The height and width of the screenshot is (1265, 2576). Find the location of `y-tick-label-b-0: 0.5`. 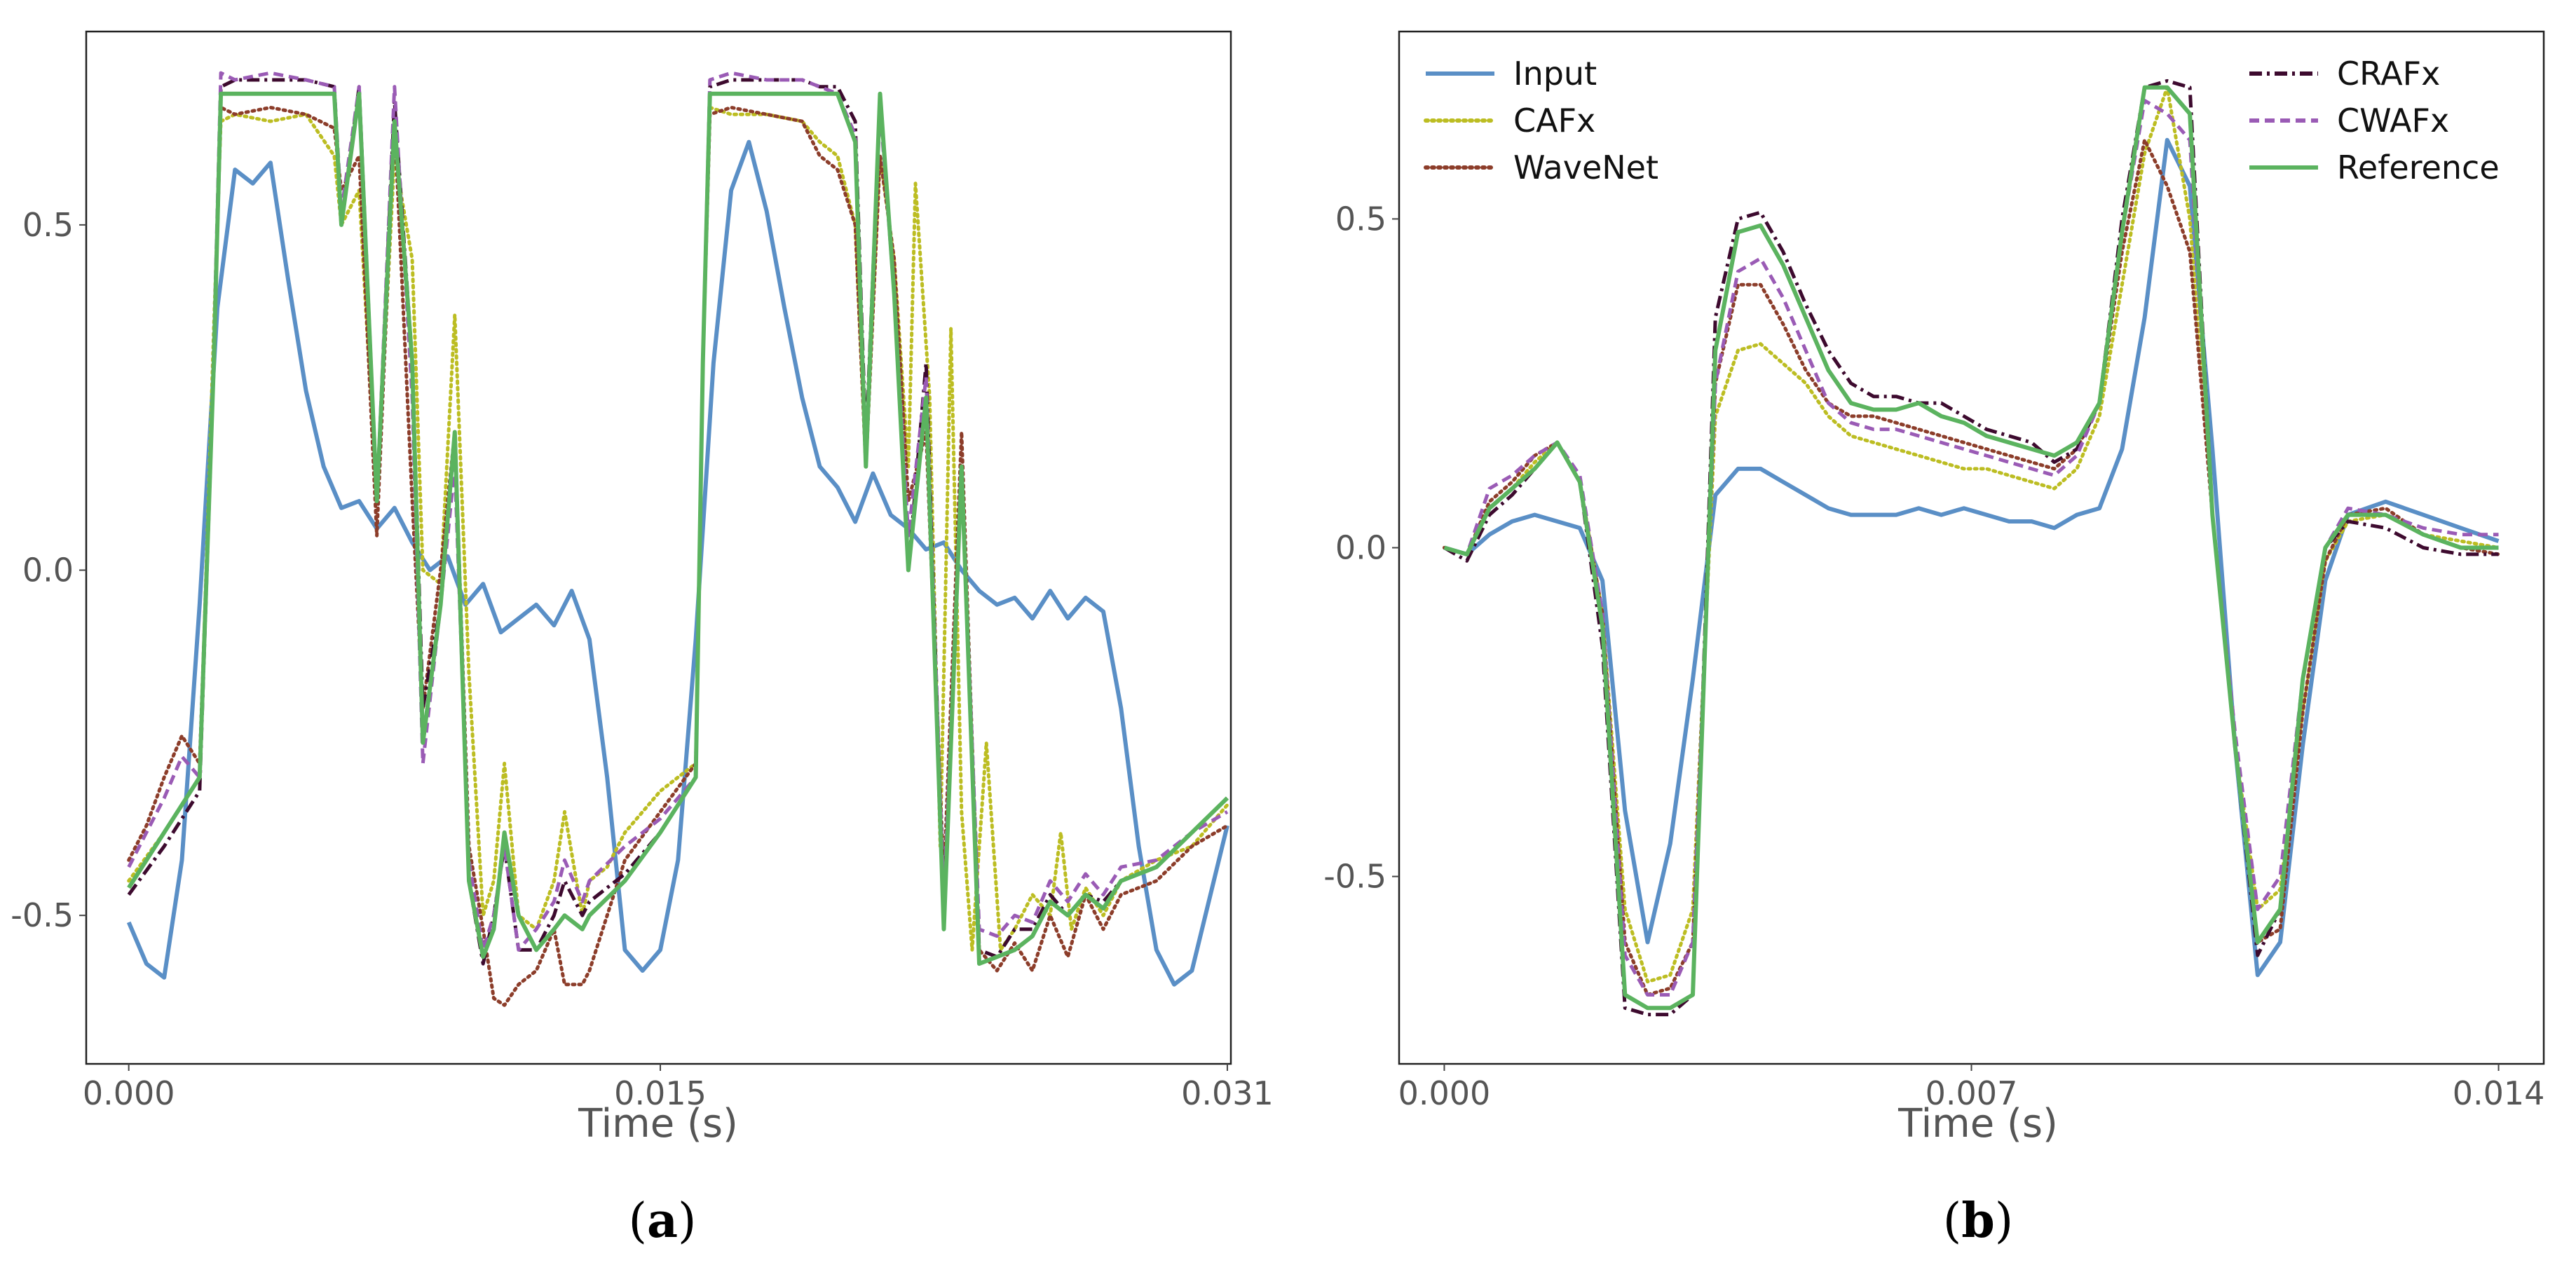

y-tick-label-b-0: 0.5 is located at coordinates (1360, 219).